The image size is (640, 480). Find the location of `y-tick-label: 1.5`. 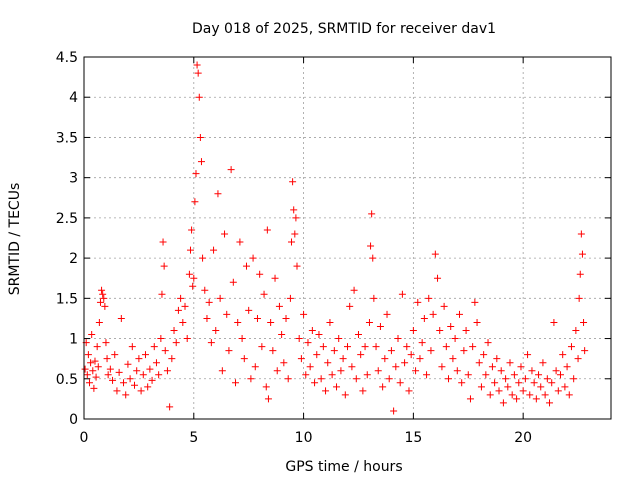

y-tick-label: 1.5 is located at coordinates (67, 299).